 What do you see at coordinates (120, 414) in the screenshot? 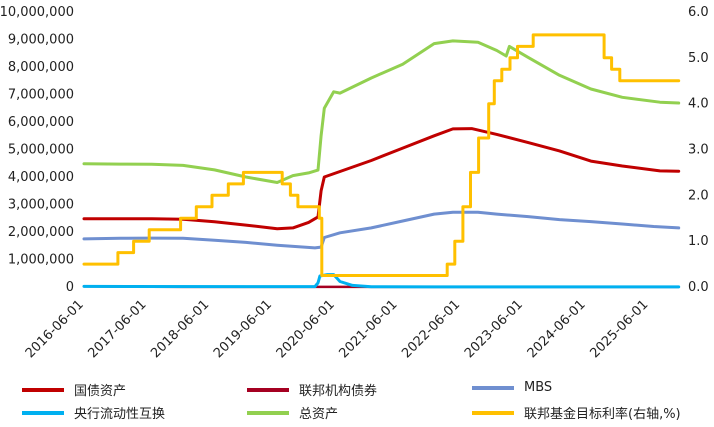
I see `legend-label-swap: 央行流动性互换` at bounding box center [120, 414].